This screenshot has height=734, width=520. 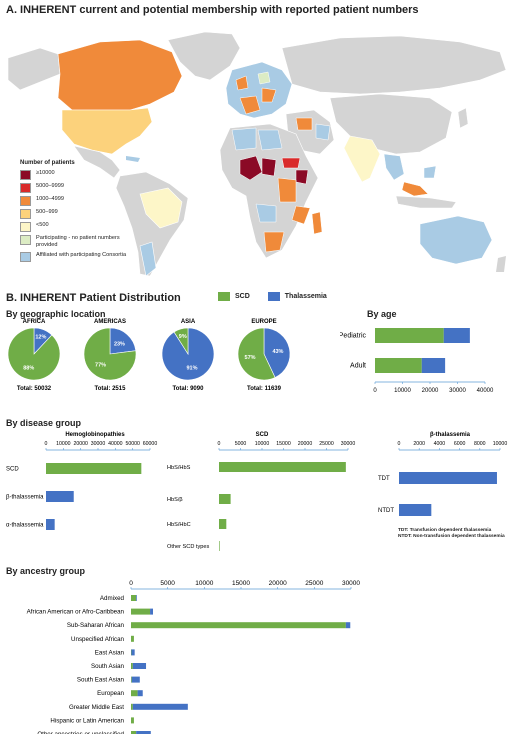 I want to click on pie-total: Total: 11639, so click(x=264, y=389).